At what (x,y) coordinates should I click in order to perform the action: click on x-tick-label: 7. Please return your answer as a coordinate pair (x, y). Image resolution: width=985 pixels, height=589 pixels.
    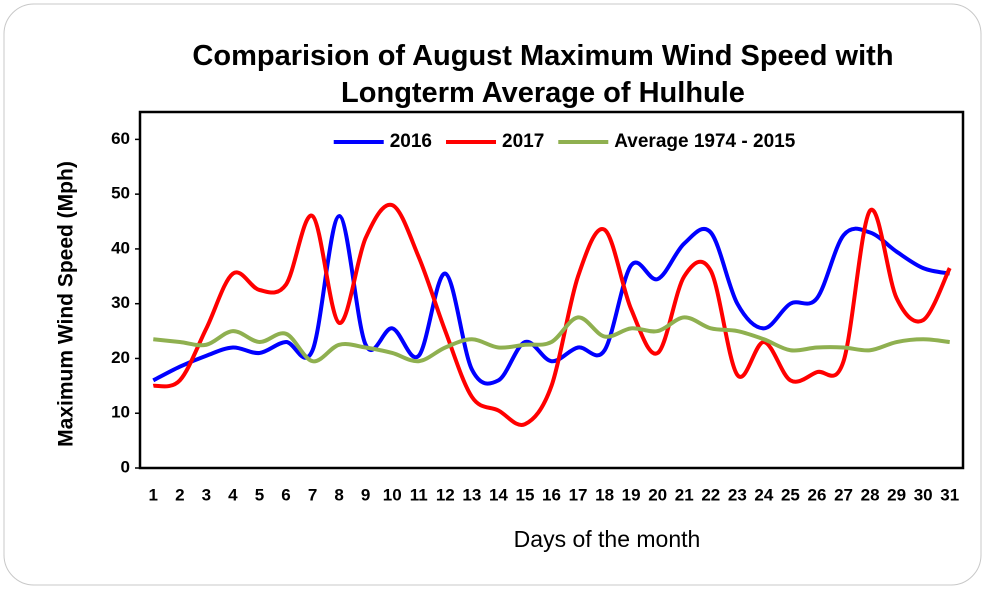
    Looking at the image, I should click on (312, 494).